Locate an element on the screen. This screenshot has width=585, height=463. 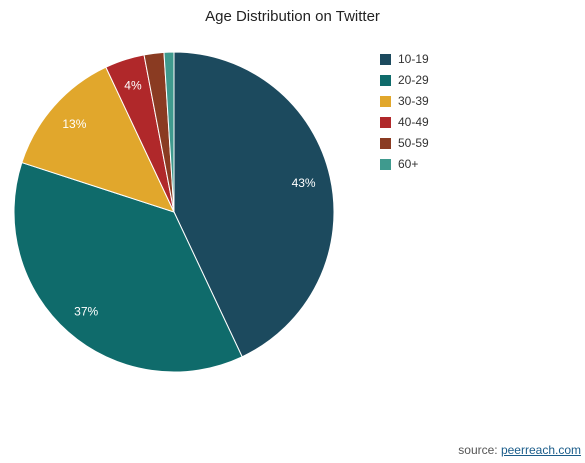
chart-legend: 10-19 20-29 30-39 40-49 50-59 60+ is located at coordinates (404, 114).